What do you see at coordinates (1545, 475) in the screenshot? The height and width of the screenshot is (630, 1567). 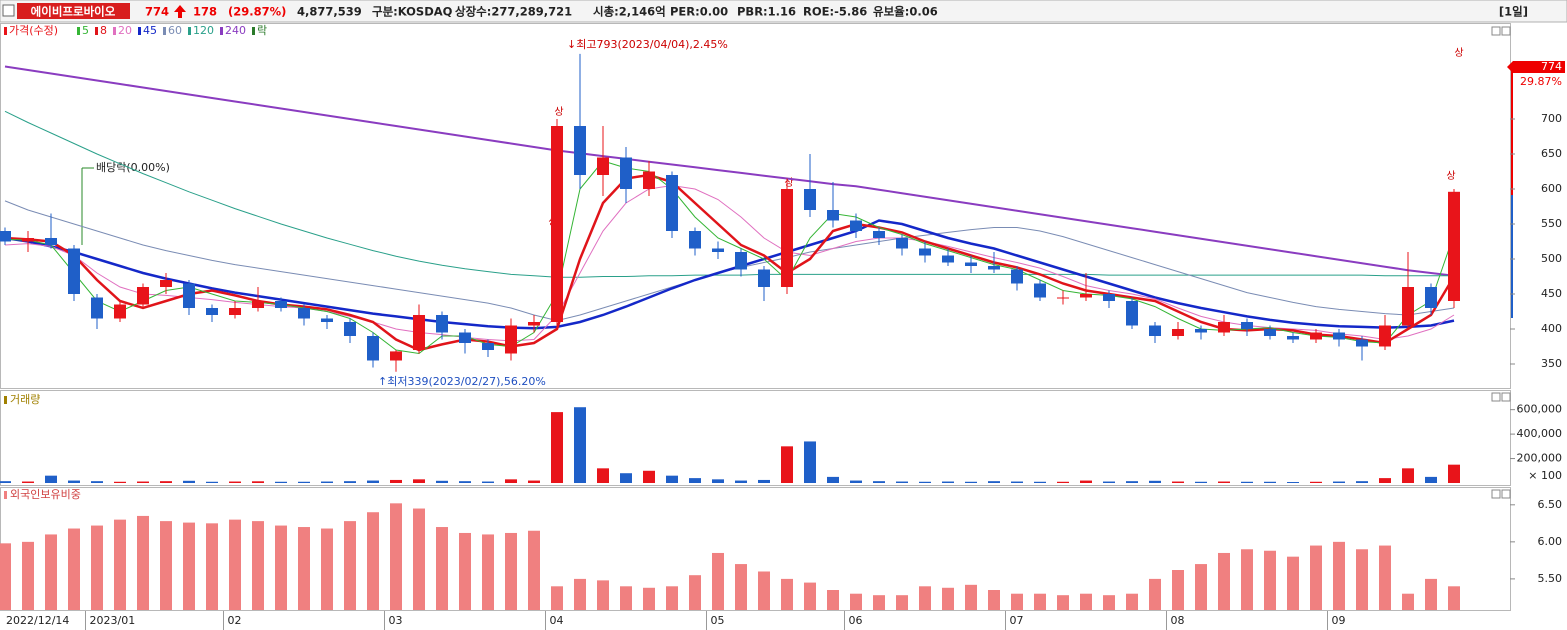 I see `unit-label: × 100` at bounding box center [1545, 475].